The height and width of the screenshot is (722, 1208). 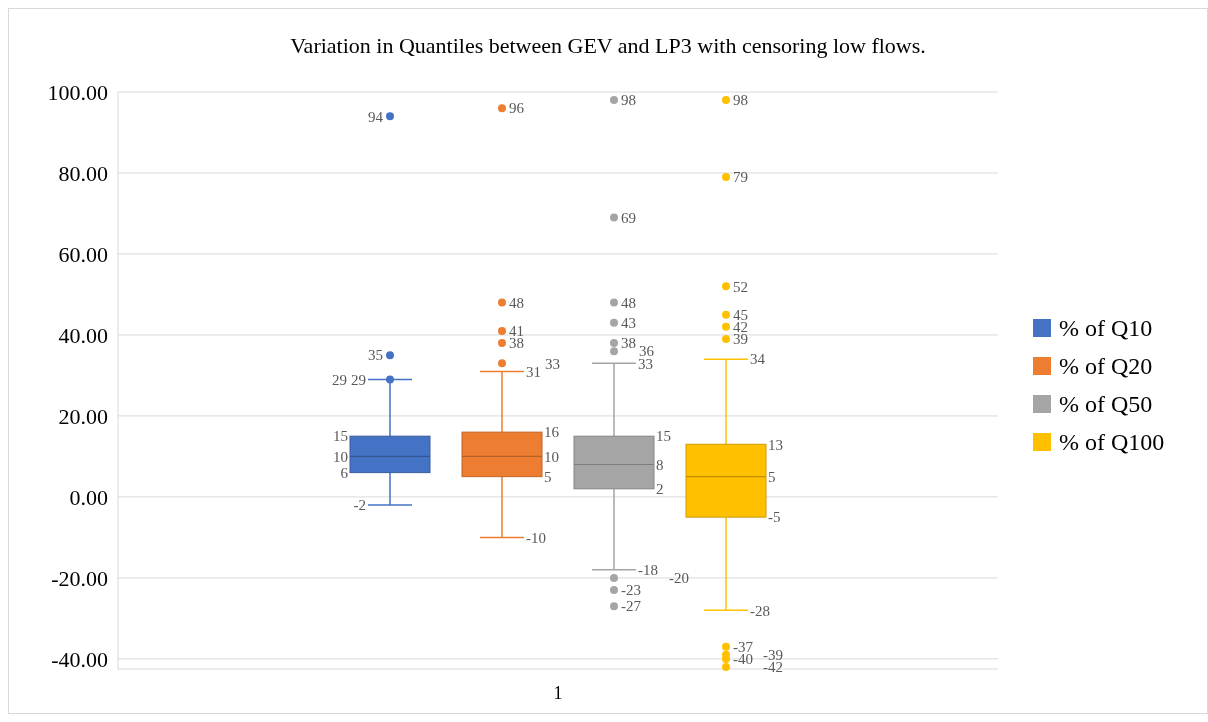 What do you see at coordinates (628, 217) in the screenshot?
I see `annotation: 69` at bounding box center [628, 217].